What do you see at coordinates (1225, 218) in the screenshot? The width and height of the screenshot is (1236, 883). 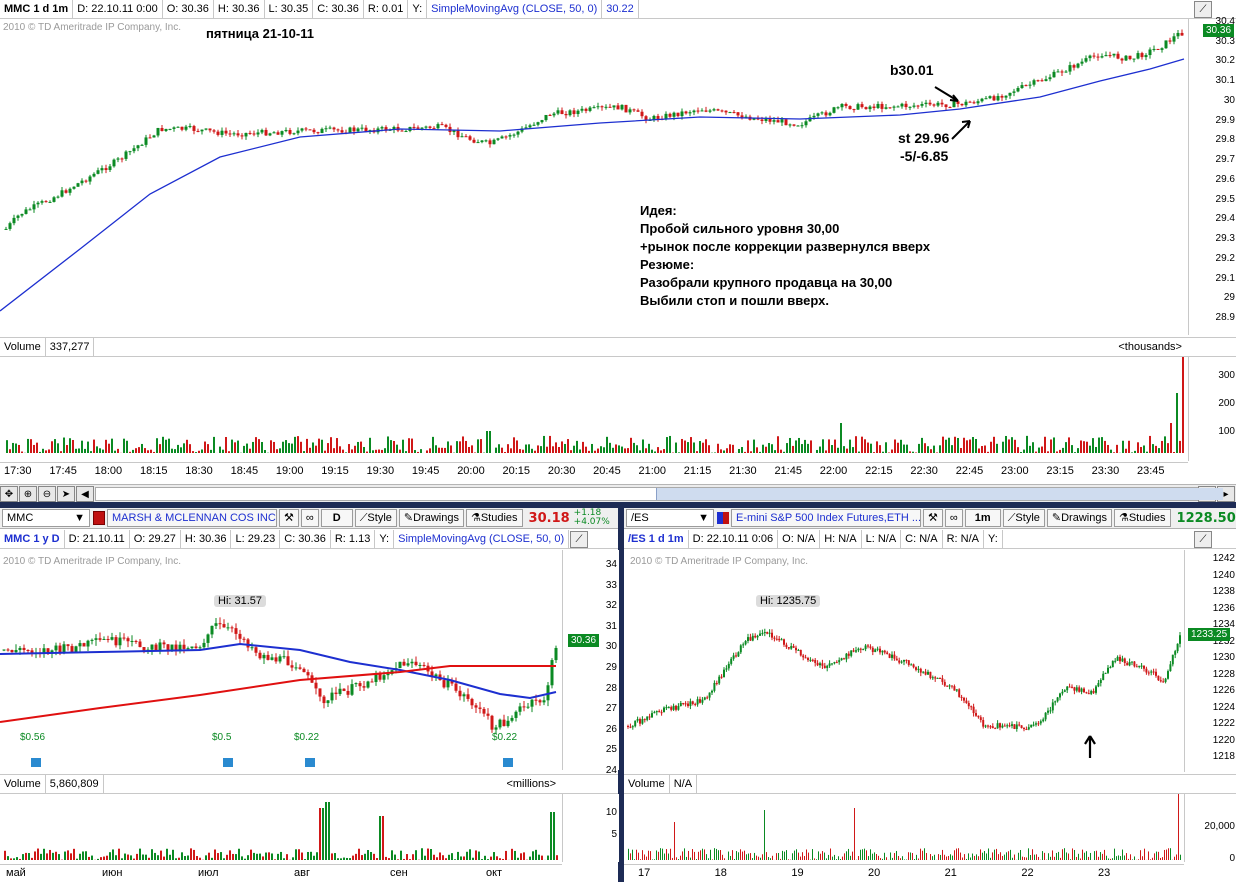 I see `y-tick-label: 29.4` at bounding box center [1225, 218].